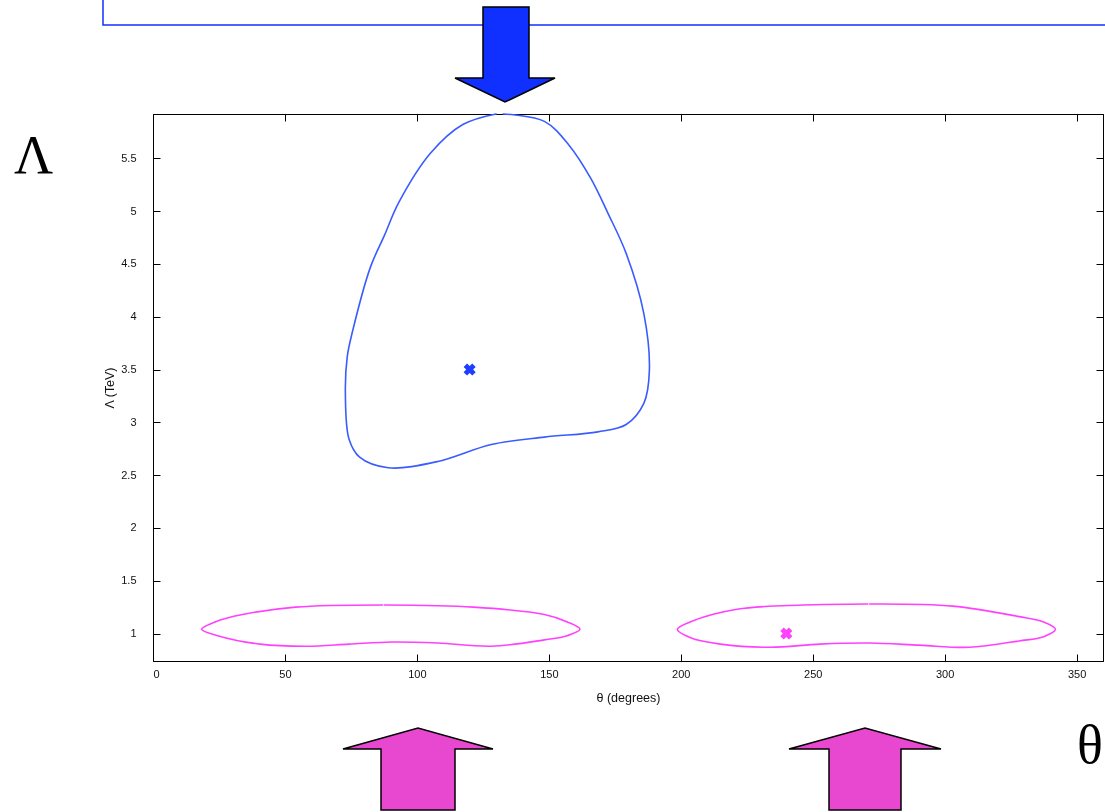 This screenshot has width=1105, height=812. What do you see at coordinates (417, 673) in the screenshot?
I see `x-tick-label: 100` at bounding box center [417, 673].